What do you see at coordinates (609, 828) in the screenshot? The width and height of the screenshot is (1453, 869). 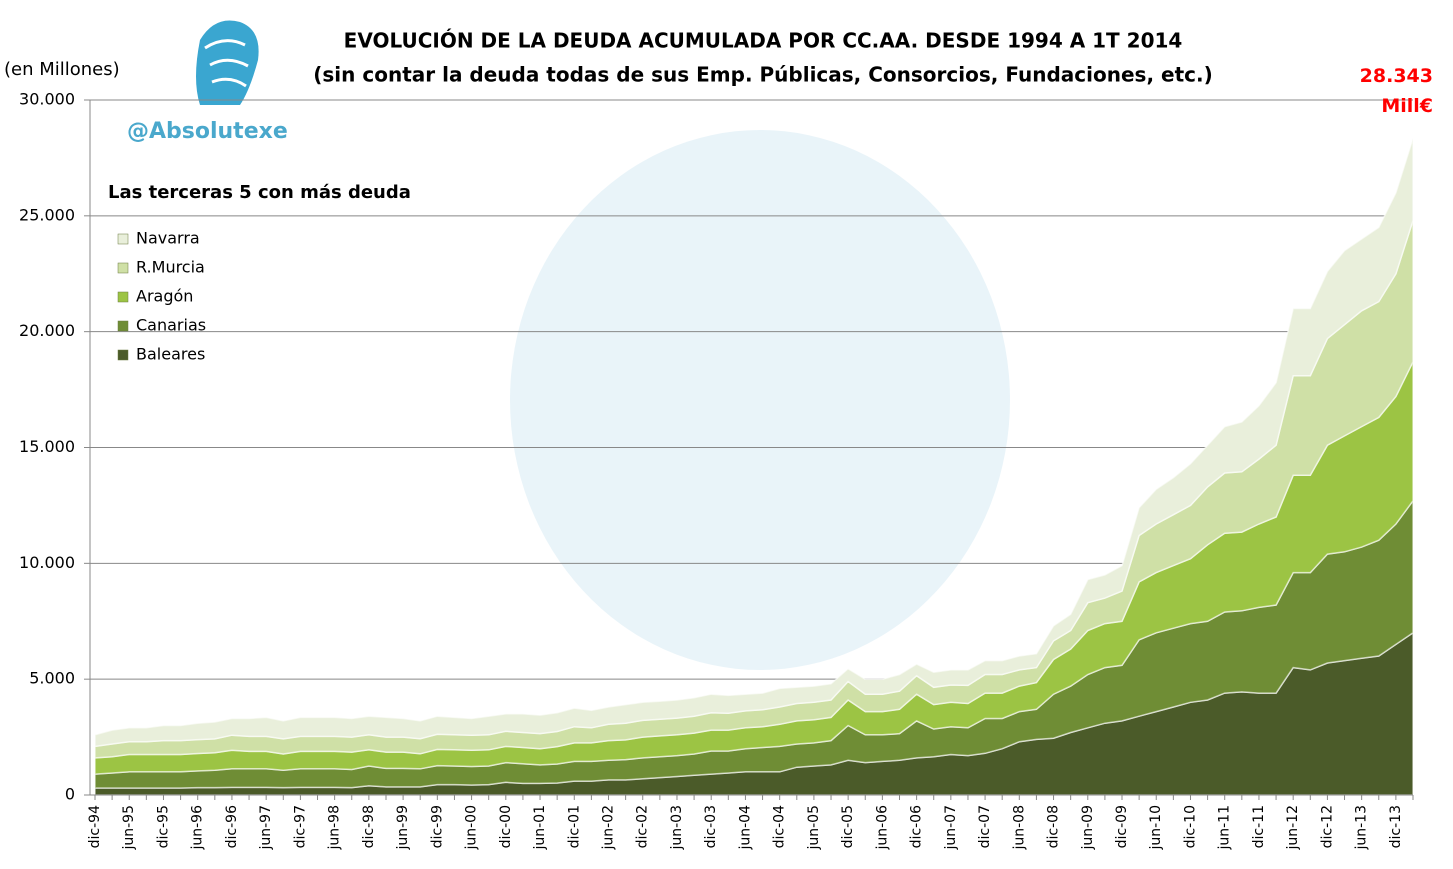 I see `x-tick-label: jun-02` at bounding box center [609, 828].